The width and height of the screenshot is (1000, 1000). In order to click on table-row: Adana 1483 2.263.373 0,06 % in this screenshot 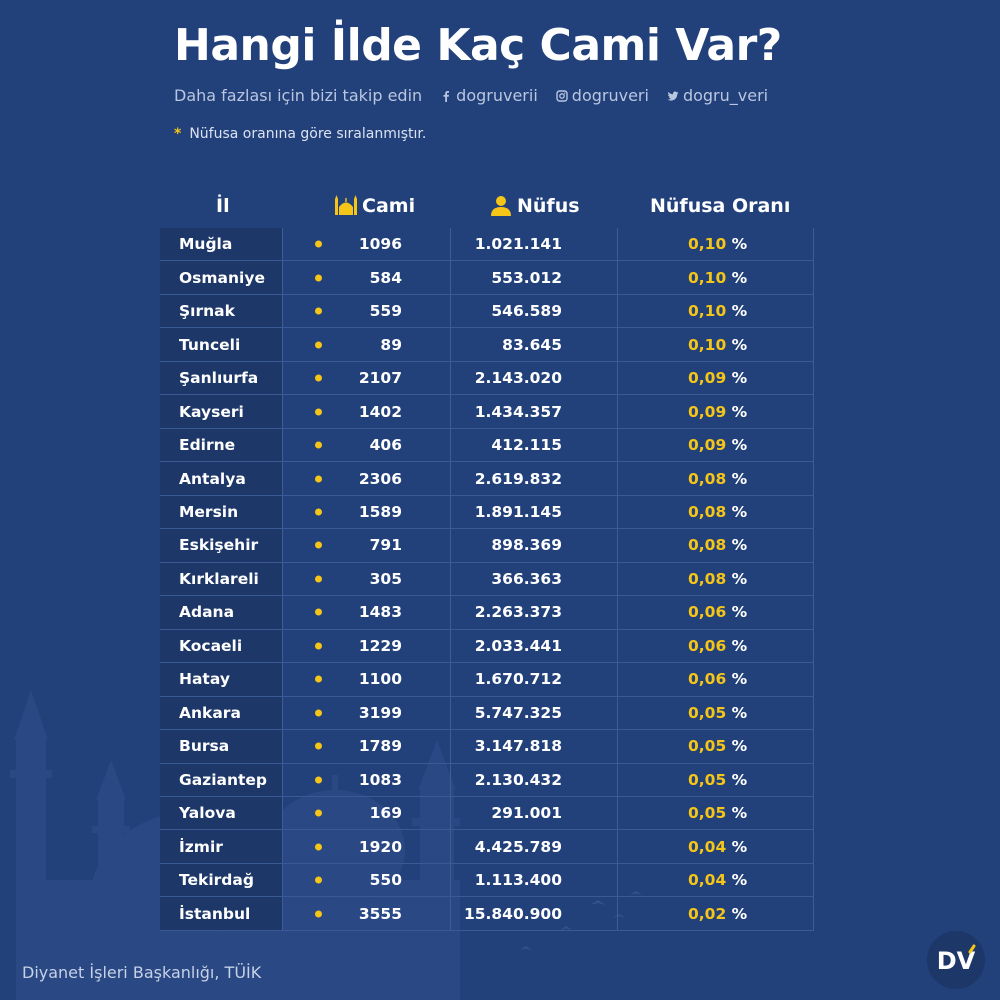, I will do `click(487, 613)`.